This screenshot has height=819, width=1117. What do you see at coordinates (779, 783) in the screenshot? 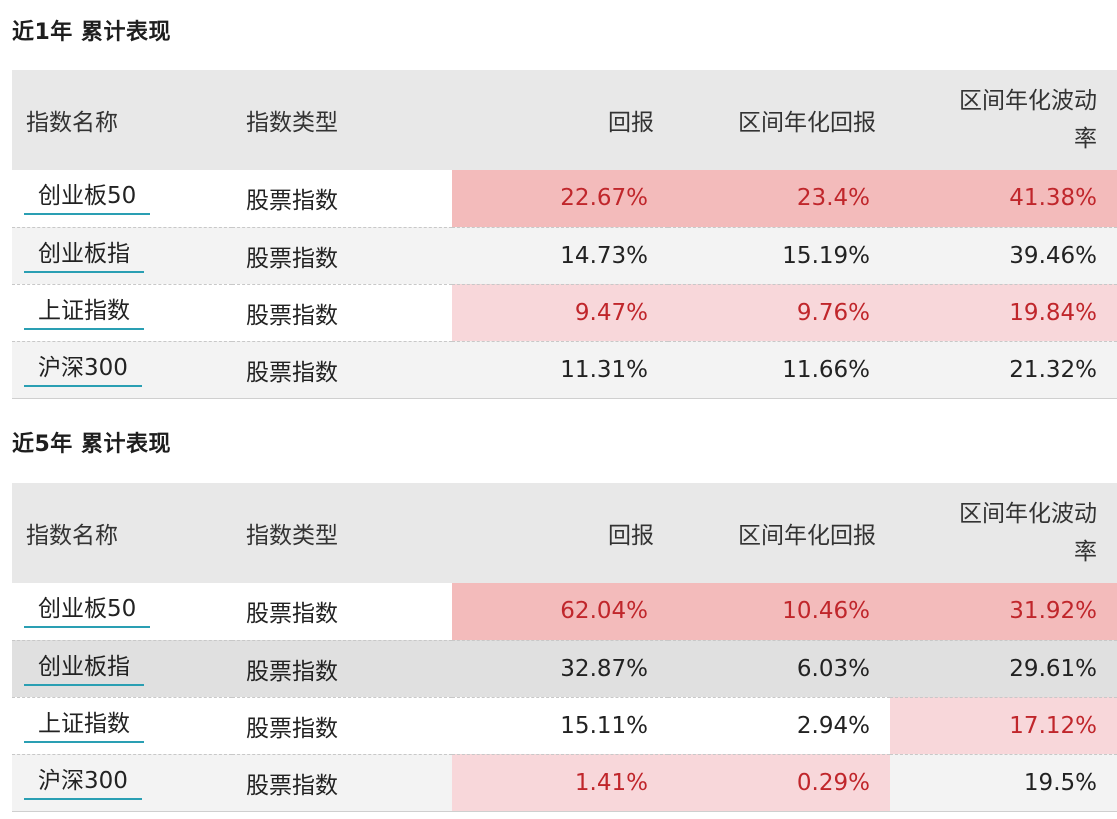
I see `annualized-return-value: 0.29%` at bounding box center [779, 783].